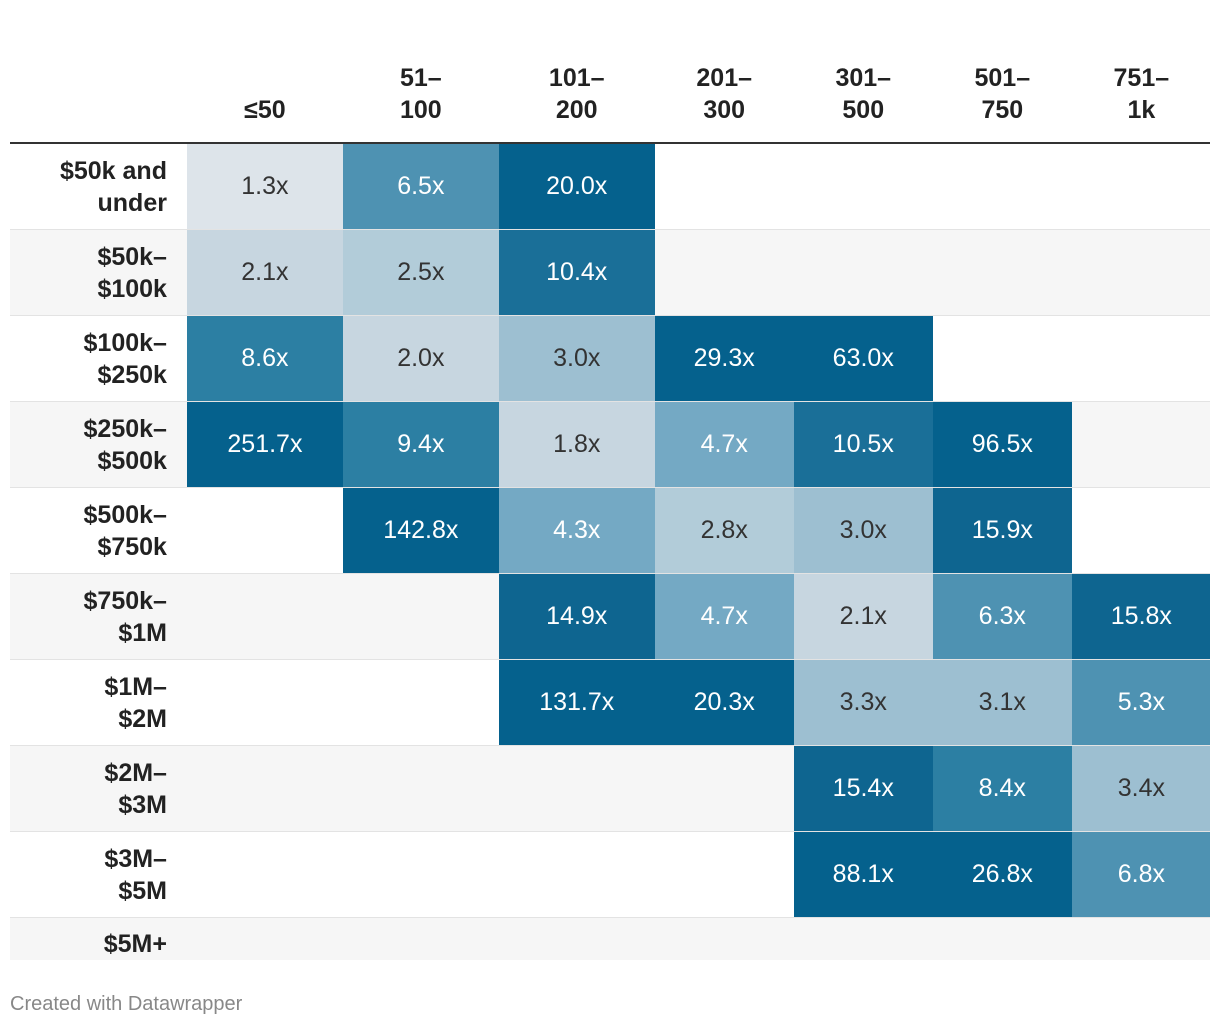 The width and height of the screenshot is (1220, 1030). What do you see at coordinates (98, 272) in the screenshot?
I see `row-header: $50k– $100k` at bounding box center [98, 272].